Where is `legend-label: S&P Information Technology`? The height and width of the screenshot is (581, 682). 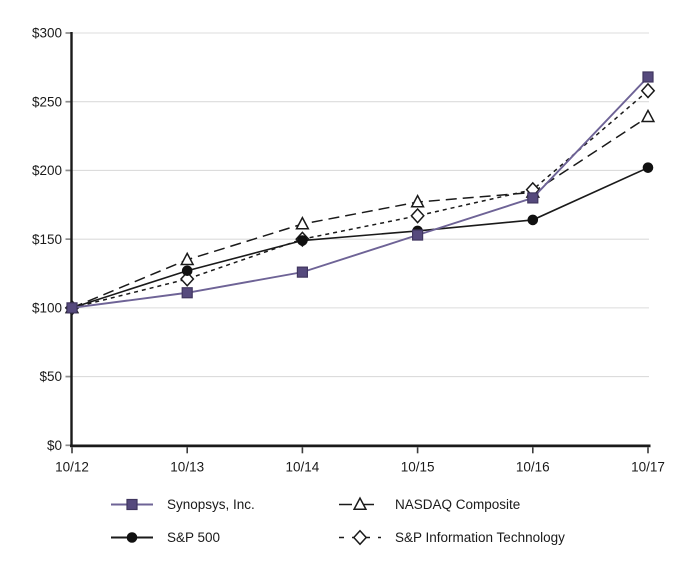 legend-label: S&P Information Technology is located at coordinates (480, 537).